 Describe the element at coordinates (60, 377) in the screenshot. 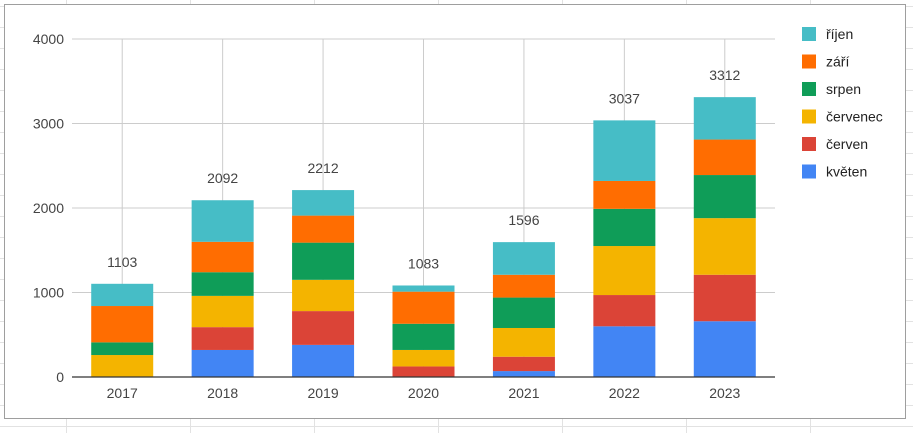

I see `y-tick-label: 0` at that location.